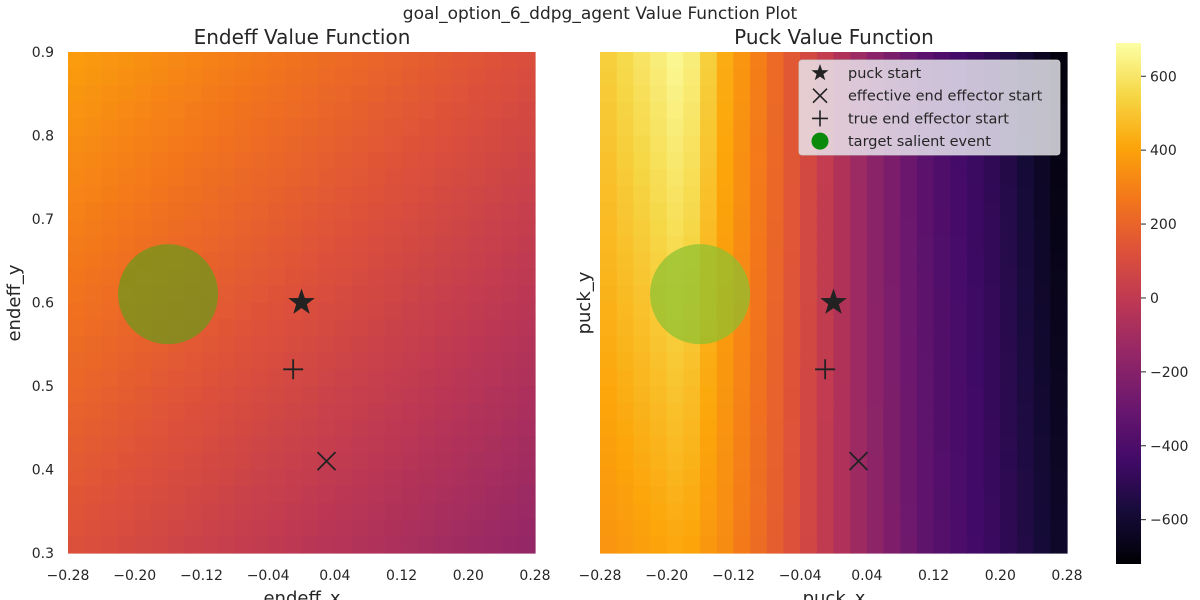 This screenshot has width=1200, height=600. I want to click on y-tick-label: 0.3, so click(43, 554).